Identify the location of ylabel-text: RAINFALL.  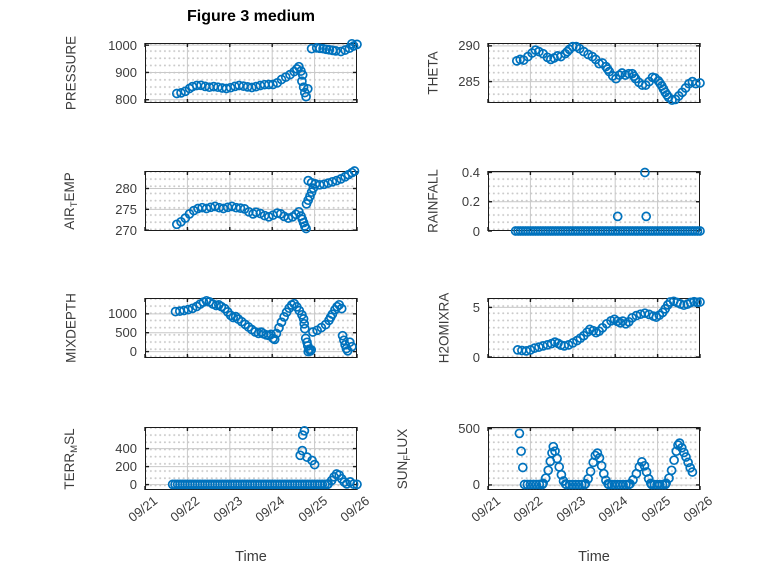
(433, 201).